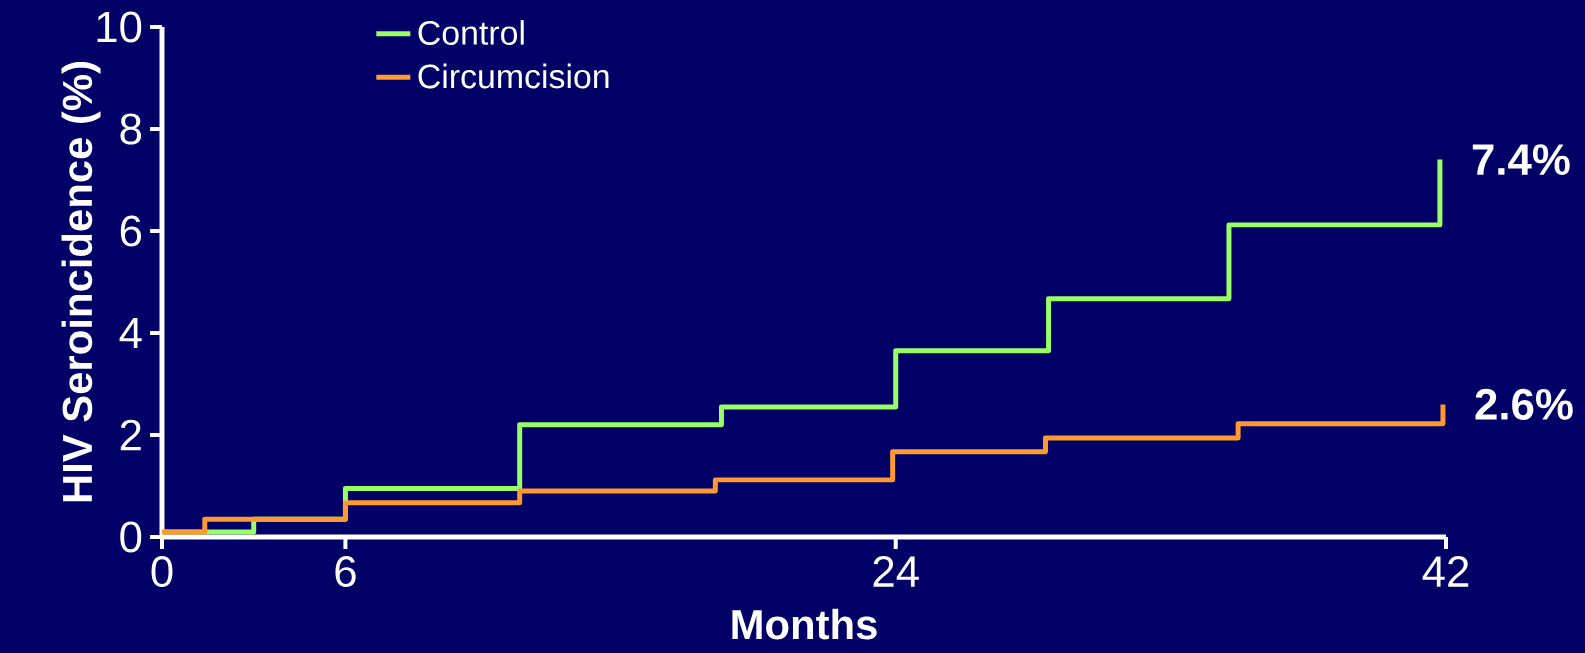 This screenshot has height=653, width=1585. What do you see at coordinates (119, 27) in the screenshot?
I see `y-tick-label: 10` at bounding box center [119, 27].